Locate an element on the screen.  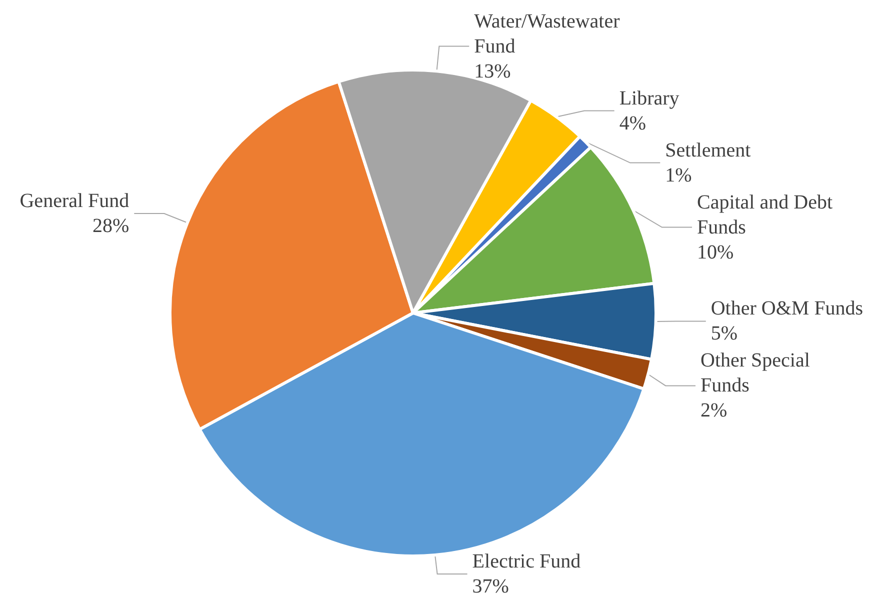
data-label: 1% is located at coordinates (678, 175).